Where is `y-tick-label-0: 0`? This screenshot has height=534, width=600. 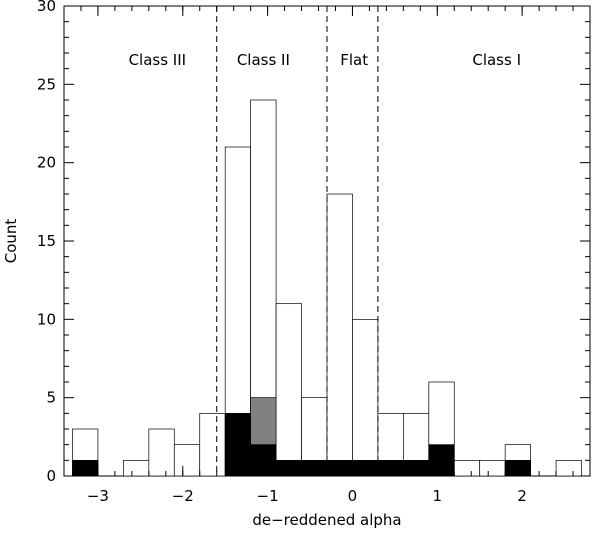 y-tick-label-0: 0 is located at coordinates (51, 476).